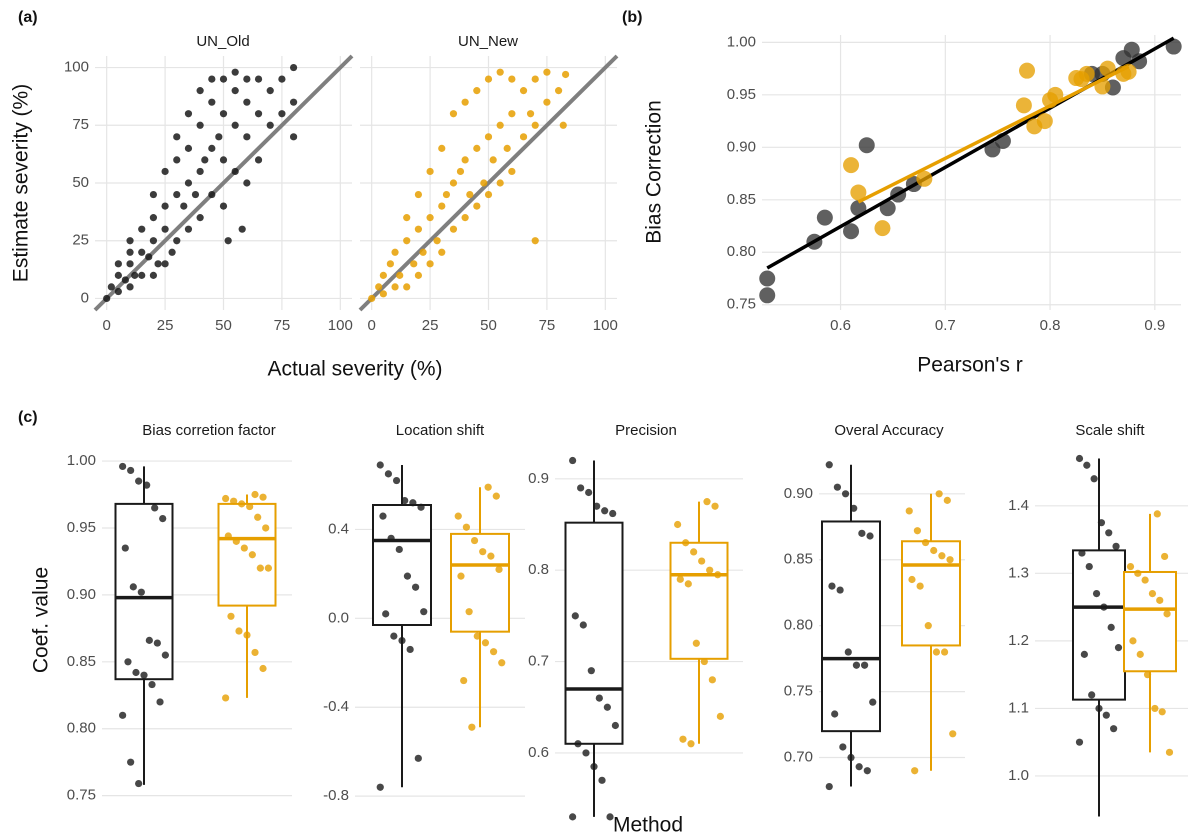 Image resolution: width=1192 pixels, height=836 pixels. What do you see at coordinates (648, 825) in the screenshot?
I see `x-axis-label: Method` at bounding box center [648, 825].